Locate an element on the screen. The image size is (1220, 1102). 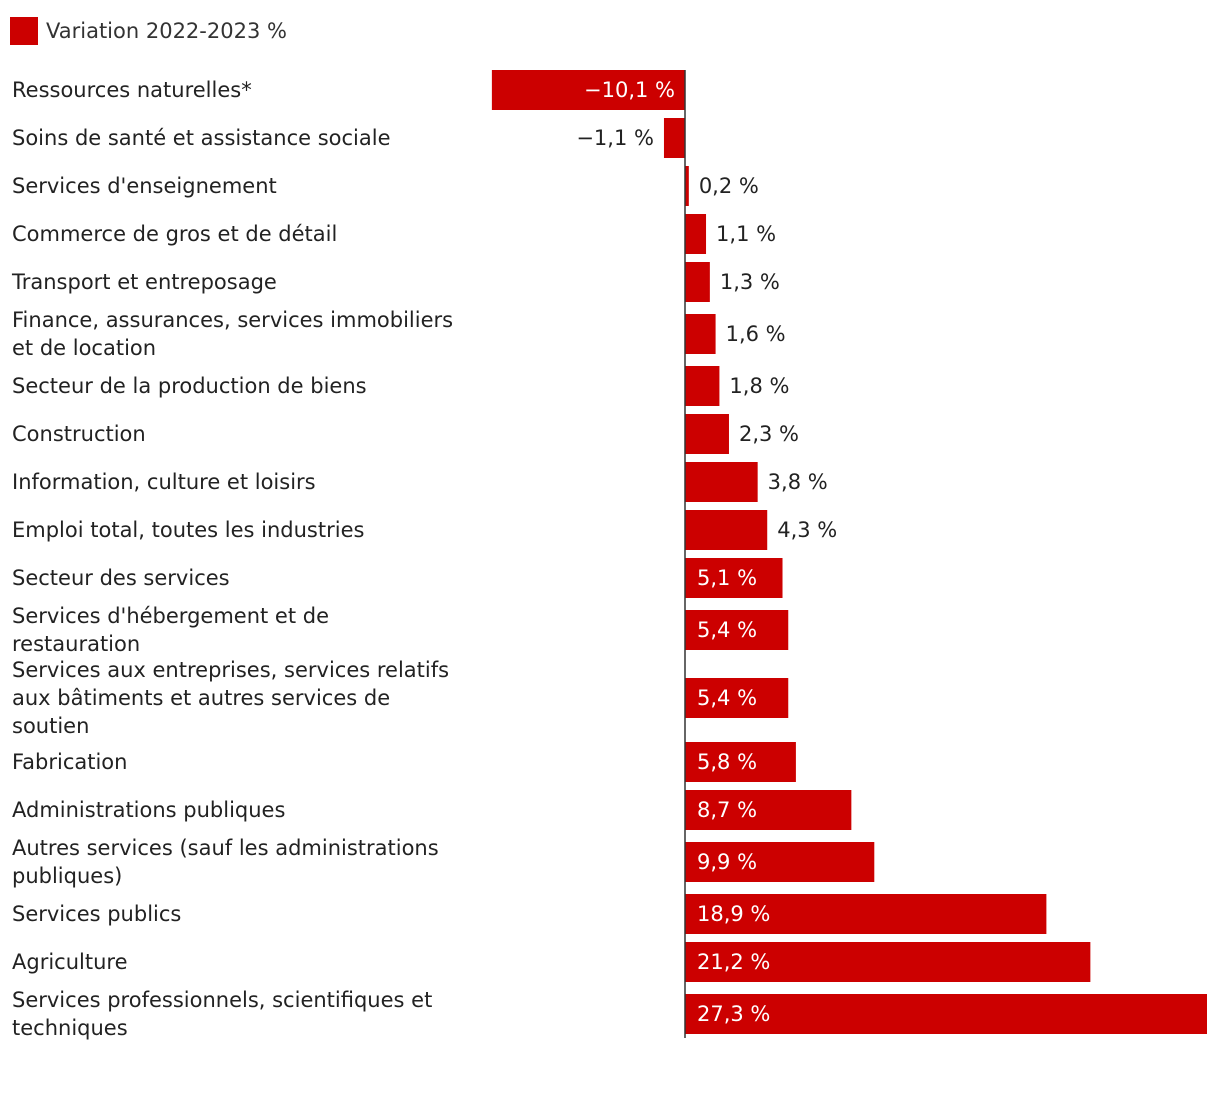
category-label: Administrations publiques is located at coordinates (148, 810).